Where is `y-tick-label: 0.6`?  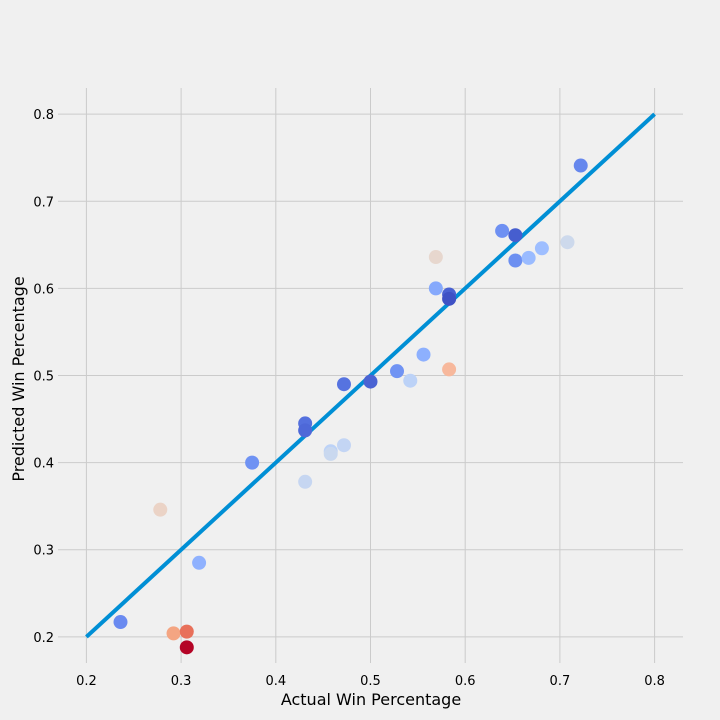 y-tick-label: 0.6 is located at coordinates (43, 289).